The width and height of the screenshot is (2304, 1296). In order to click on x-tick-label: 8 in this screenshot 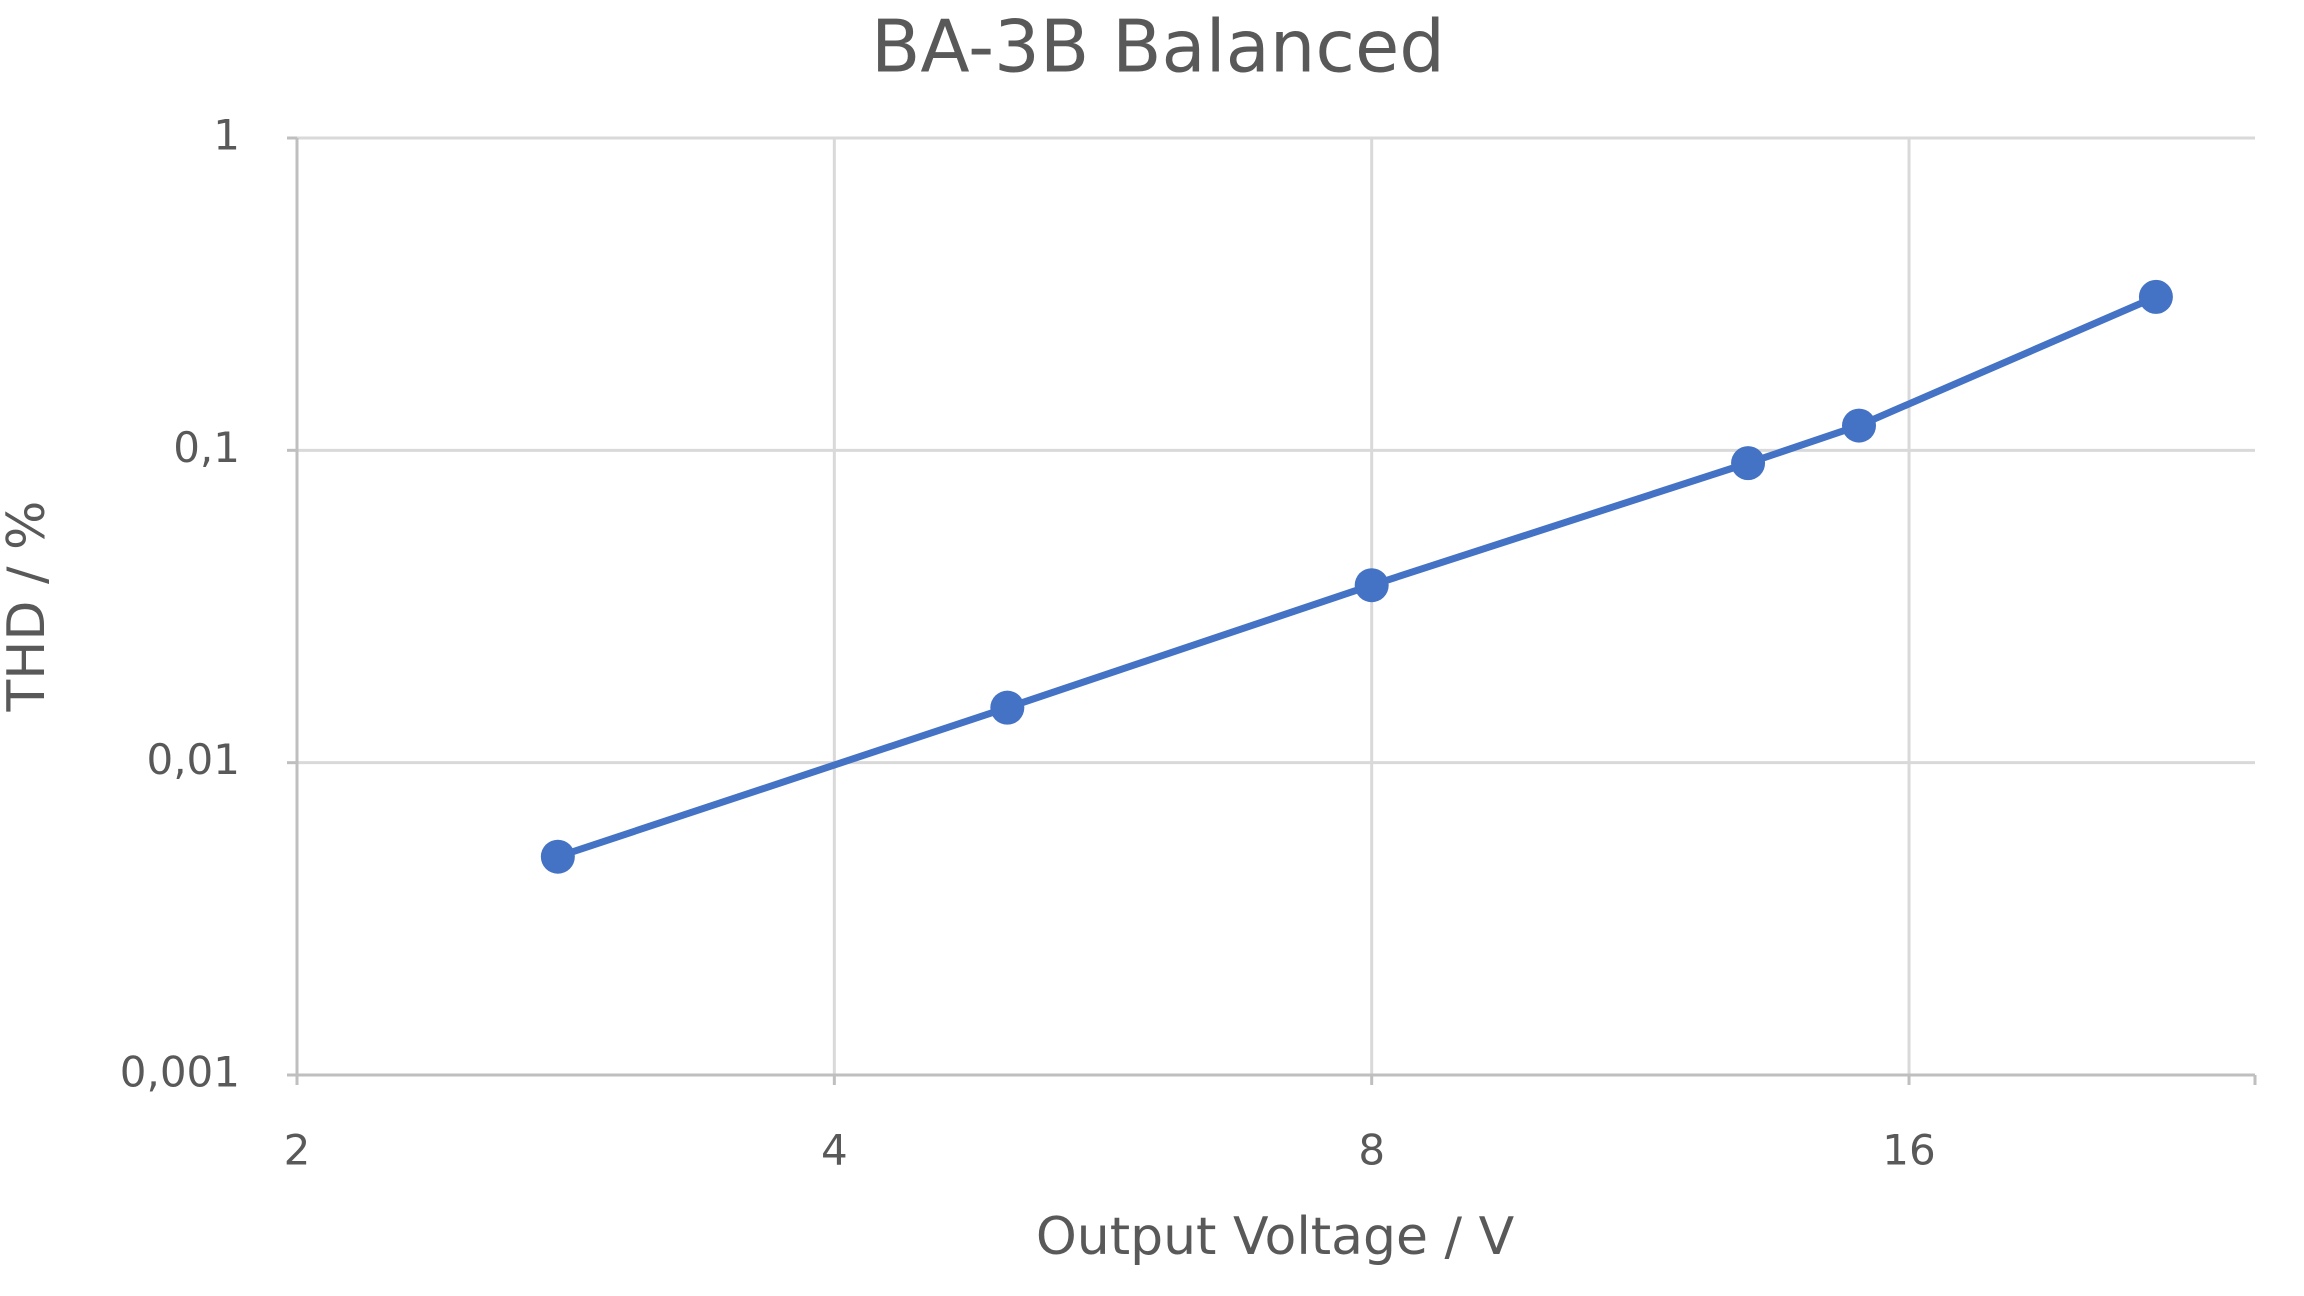, I will do `click(1371, 1150)`.